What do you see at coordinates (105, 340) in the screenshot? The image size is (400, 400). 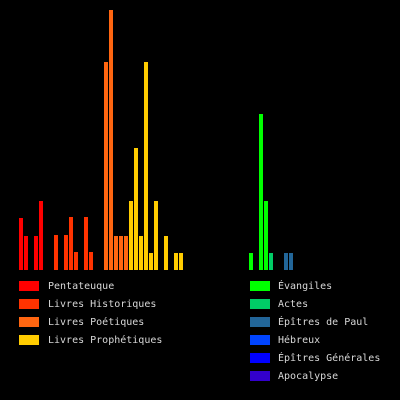 I see `legend-label: Livres Prophétiques` at bounding box center [105, 340].